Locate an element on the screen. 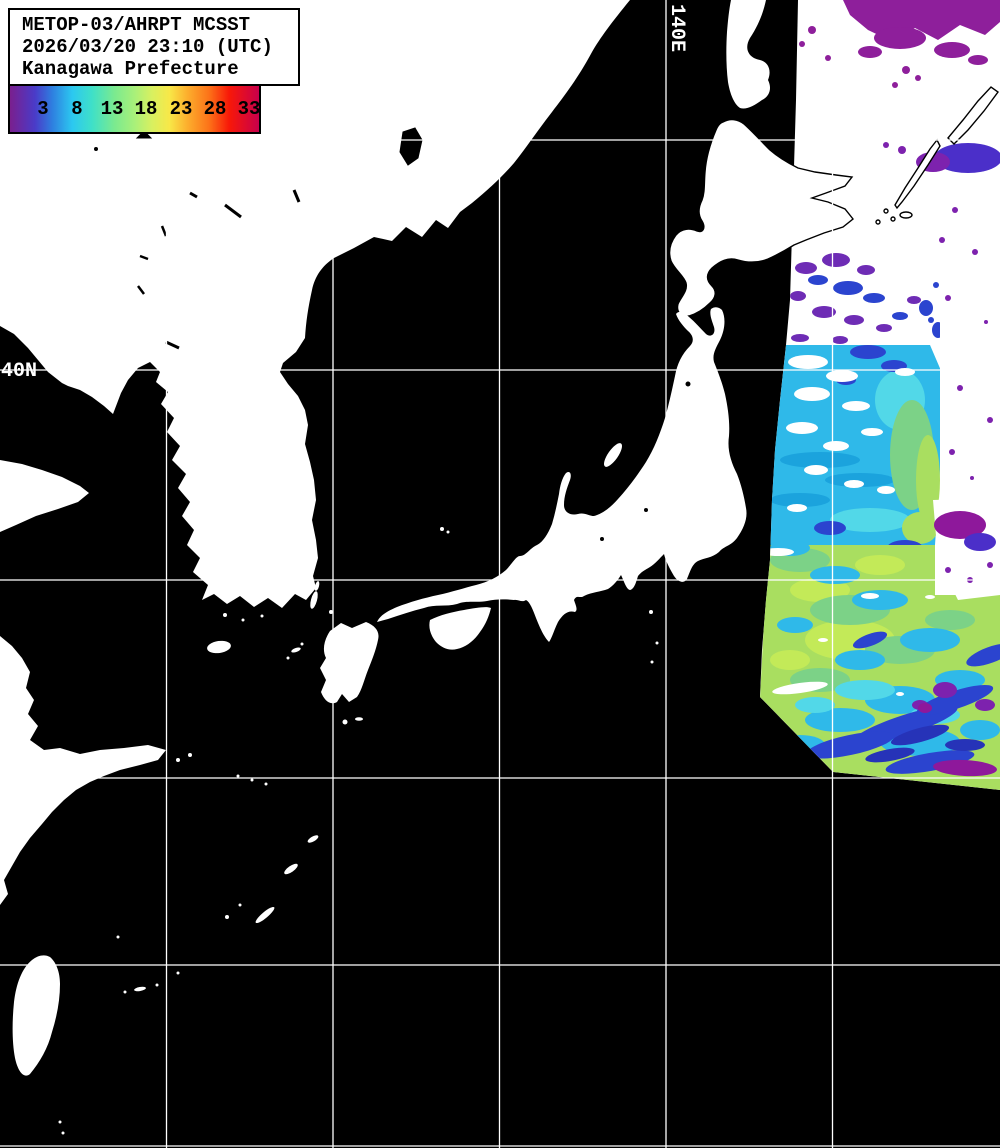 The image size is (1000, 1148). colorbar-tick-label: 13 is located at coordinates (112, 109).